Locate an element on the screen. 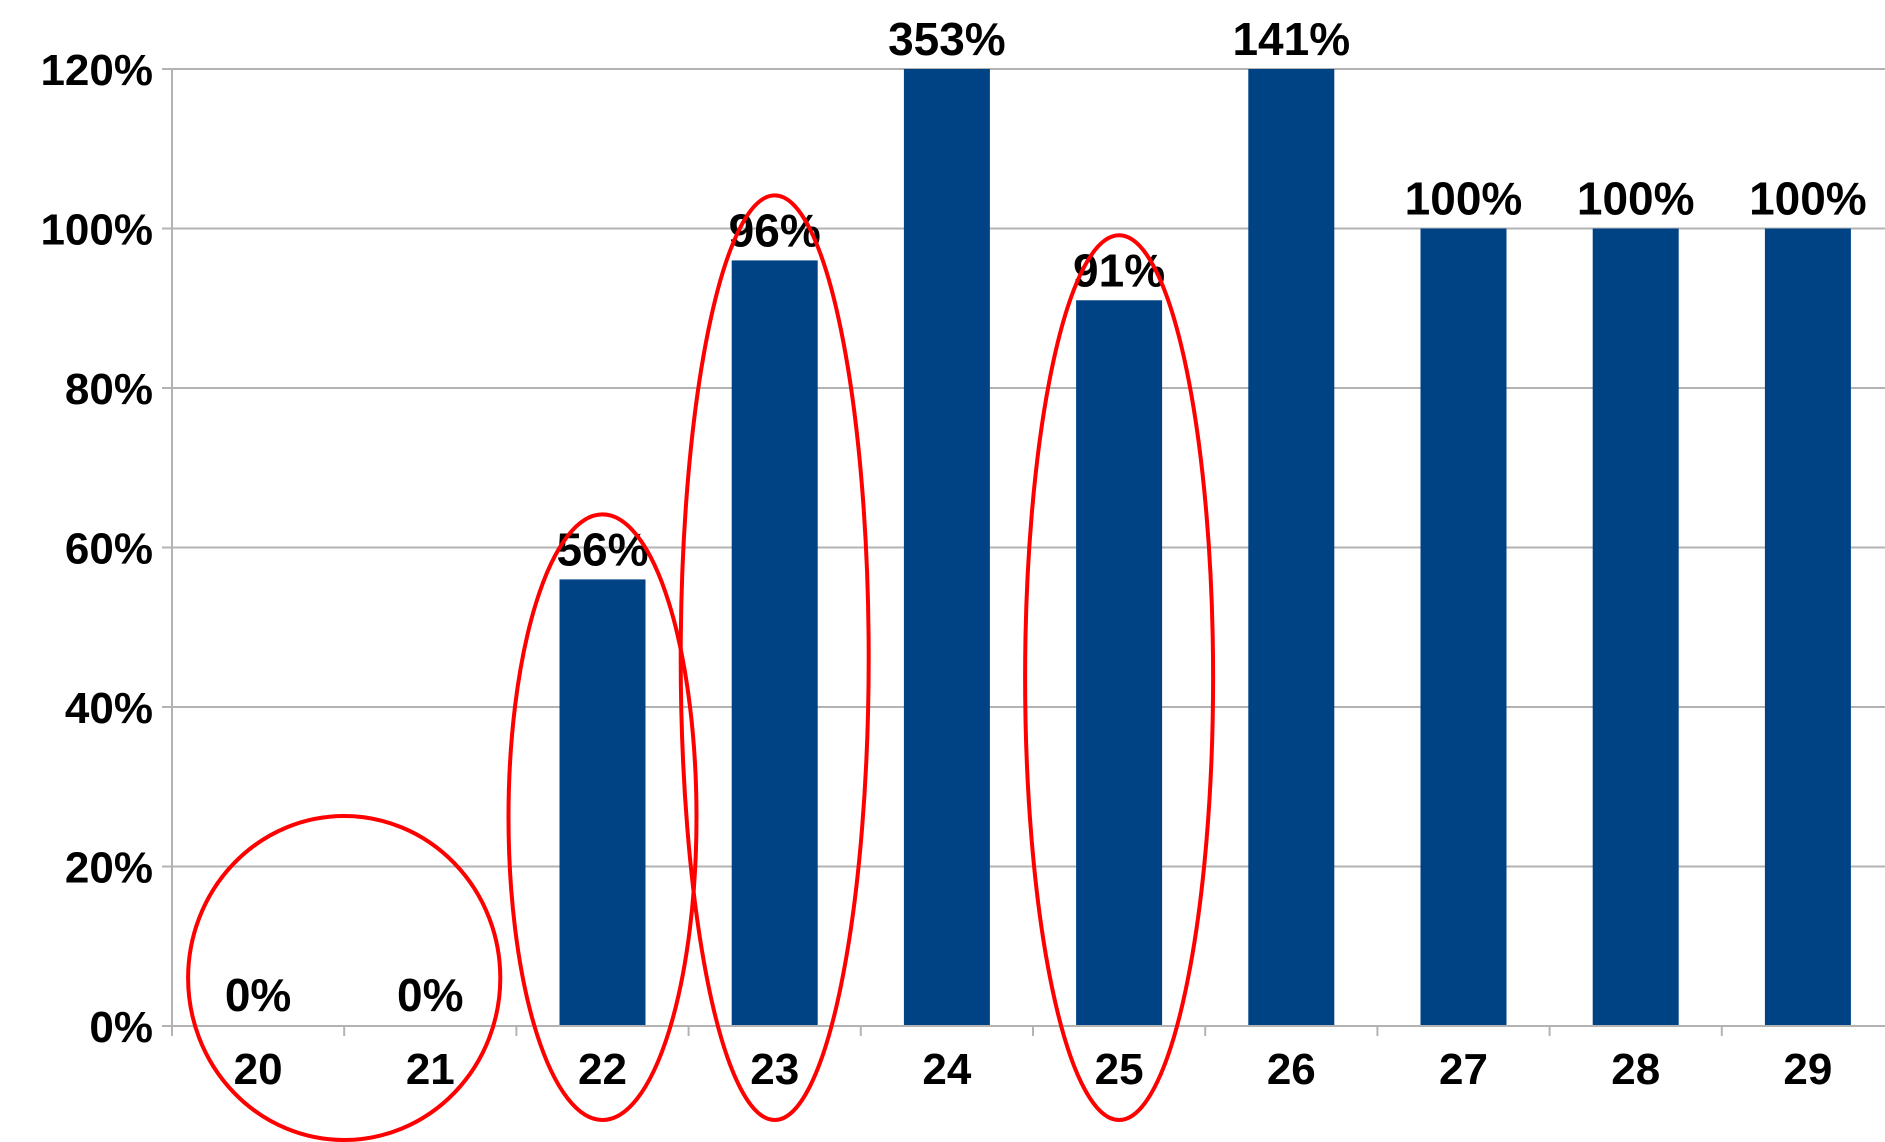 The image size is (1885, 1142). x-tick-label: 22 is located at coordinates (602, 1069).